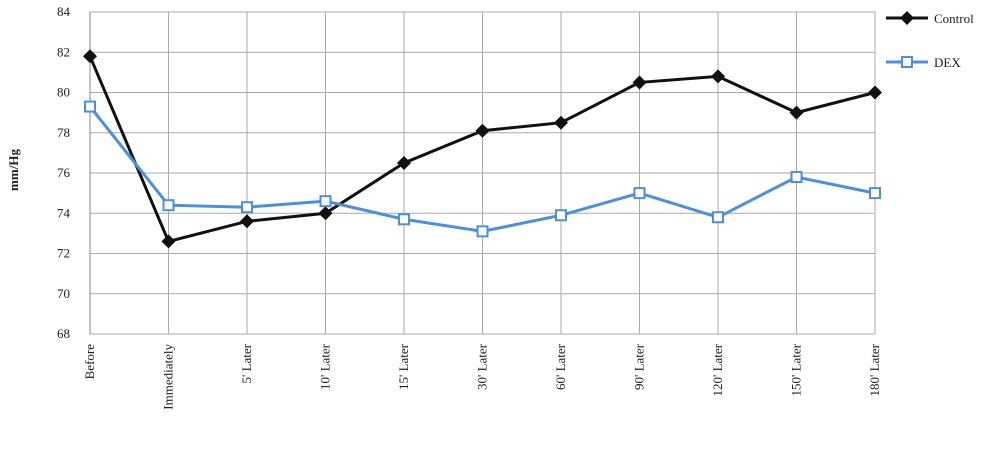 The width and height of the screenshot is (1000, 456). Describe the element at coordinates (13, 170) in the screenshot. I see `y-axis-label: mm/Hg` at that location.